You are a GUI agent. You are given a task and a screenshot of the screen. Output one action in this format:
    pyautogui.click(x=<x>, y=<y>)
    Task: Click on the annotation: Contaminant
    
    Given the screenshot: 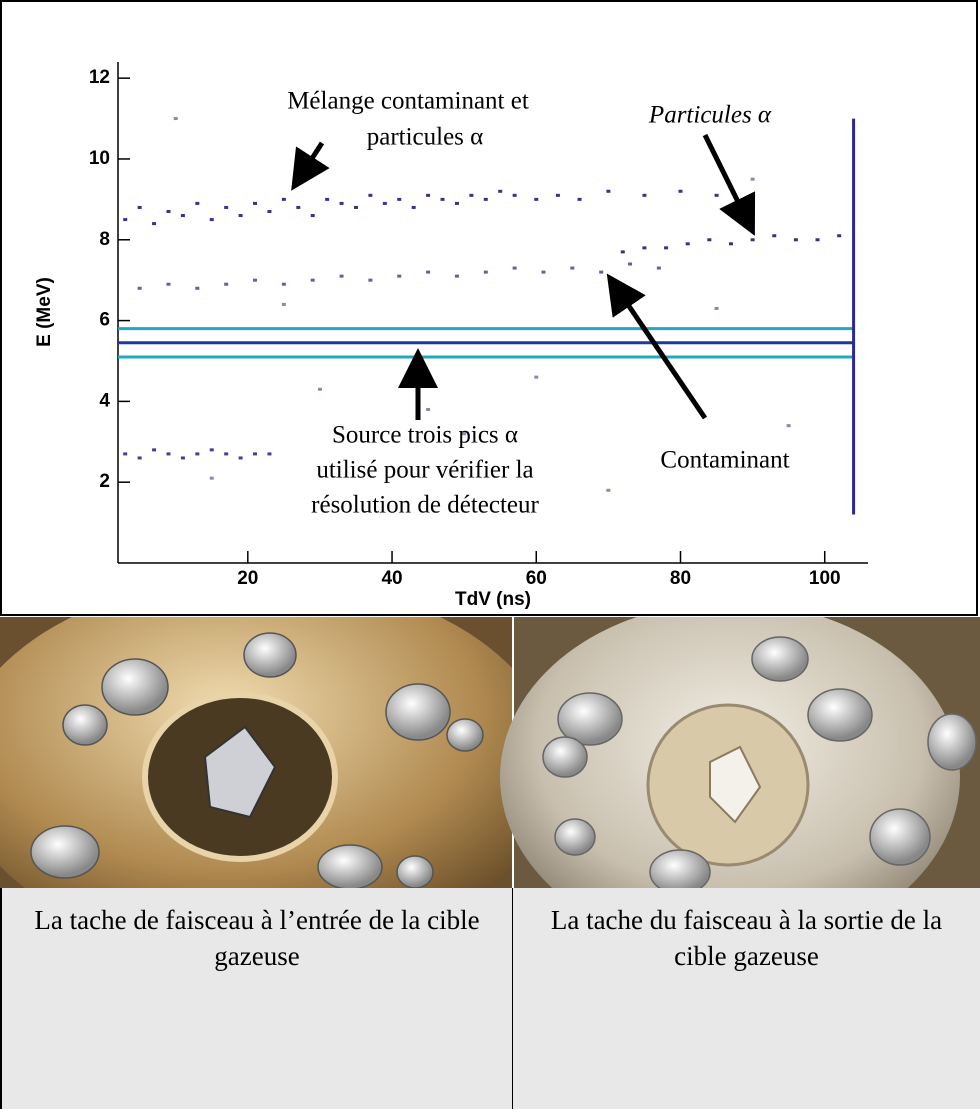 What is the action you would take?
    pyautogui.click(x=724, y=460)
    